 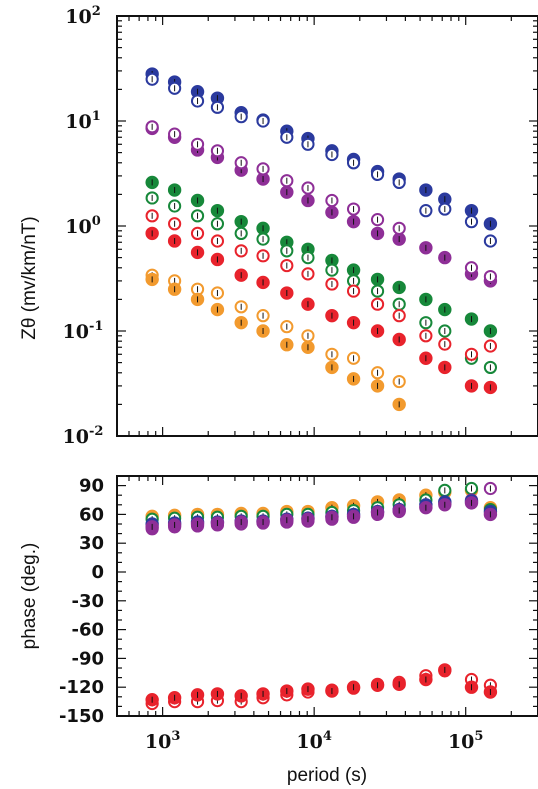 What do you see at coordinates (91, 543) in the screenshot?
I see `phase-y-tick-label: 30` at bounding box center [91, 543].